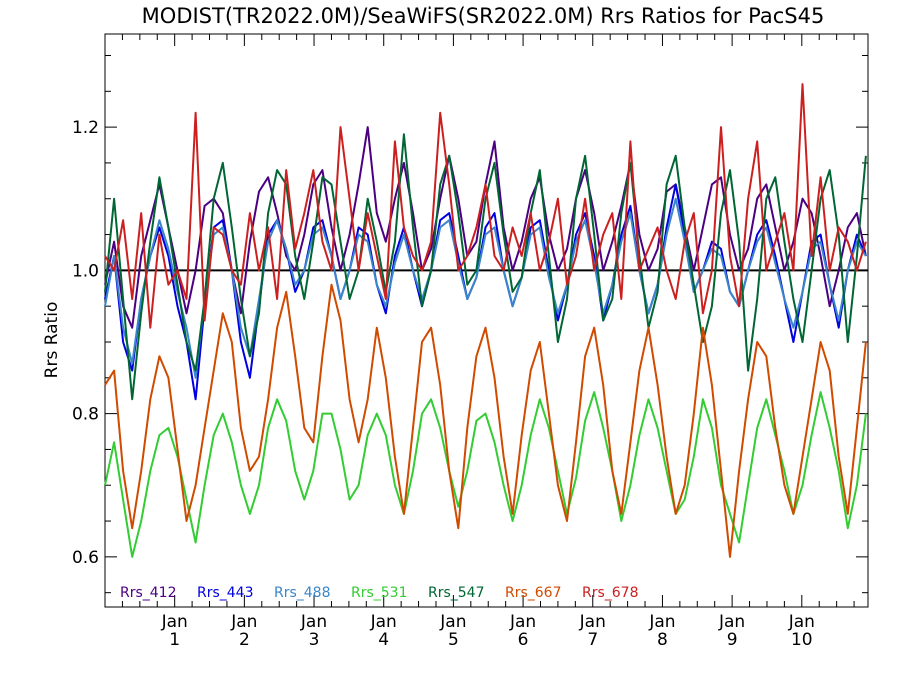  Describe the element at coordinates (52, 340) in the screenshot. I see `y-axis-label: Rrs Ratio` at that location.